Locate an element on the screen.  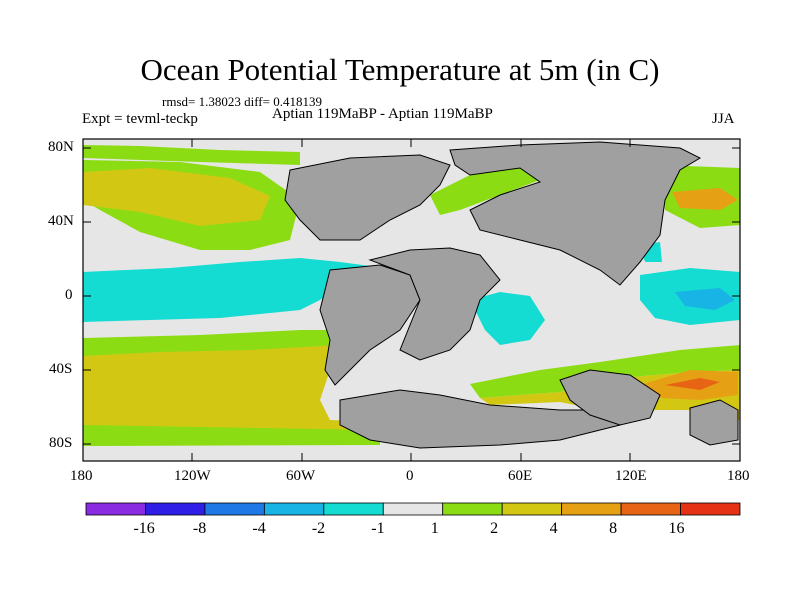
field-arctic-green is located at coordinates (191, 155).